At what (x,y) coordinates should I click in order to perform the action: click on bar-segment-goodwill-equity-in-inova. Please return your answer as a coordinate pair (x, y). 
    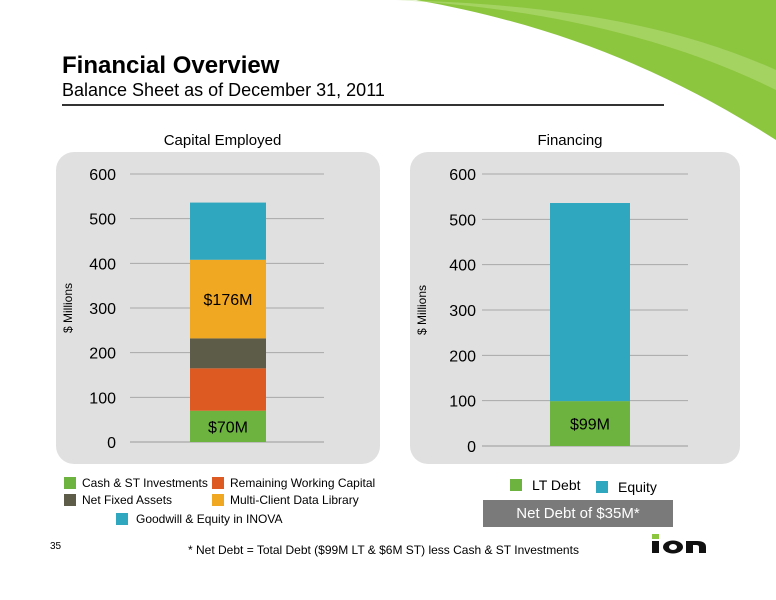
    Looking at the image, I should click on (228, 231).